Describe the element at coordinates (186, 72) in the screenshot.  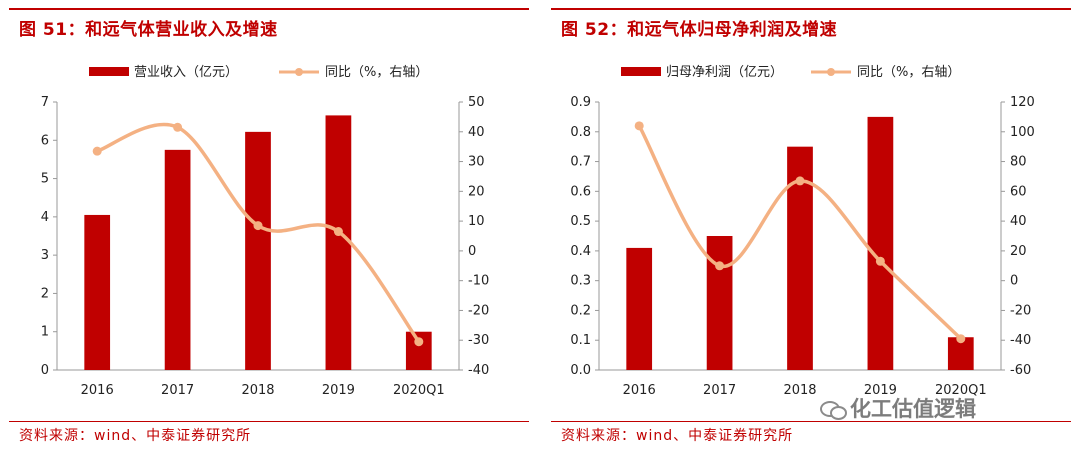
I see `legend-bar-label: 营业收入（亿元）` at that location.